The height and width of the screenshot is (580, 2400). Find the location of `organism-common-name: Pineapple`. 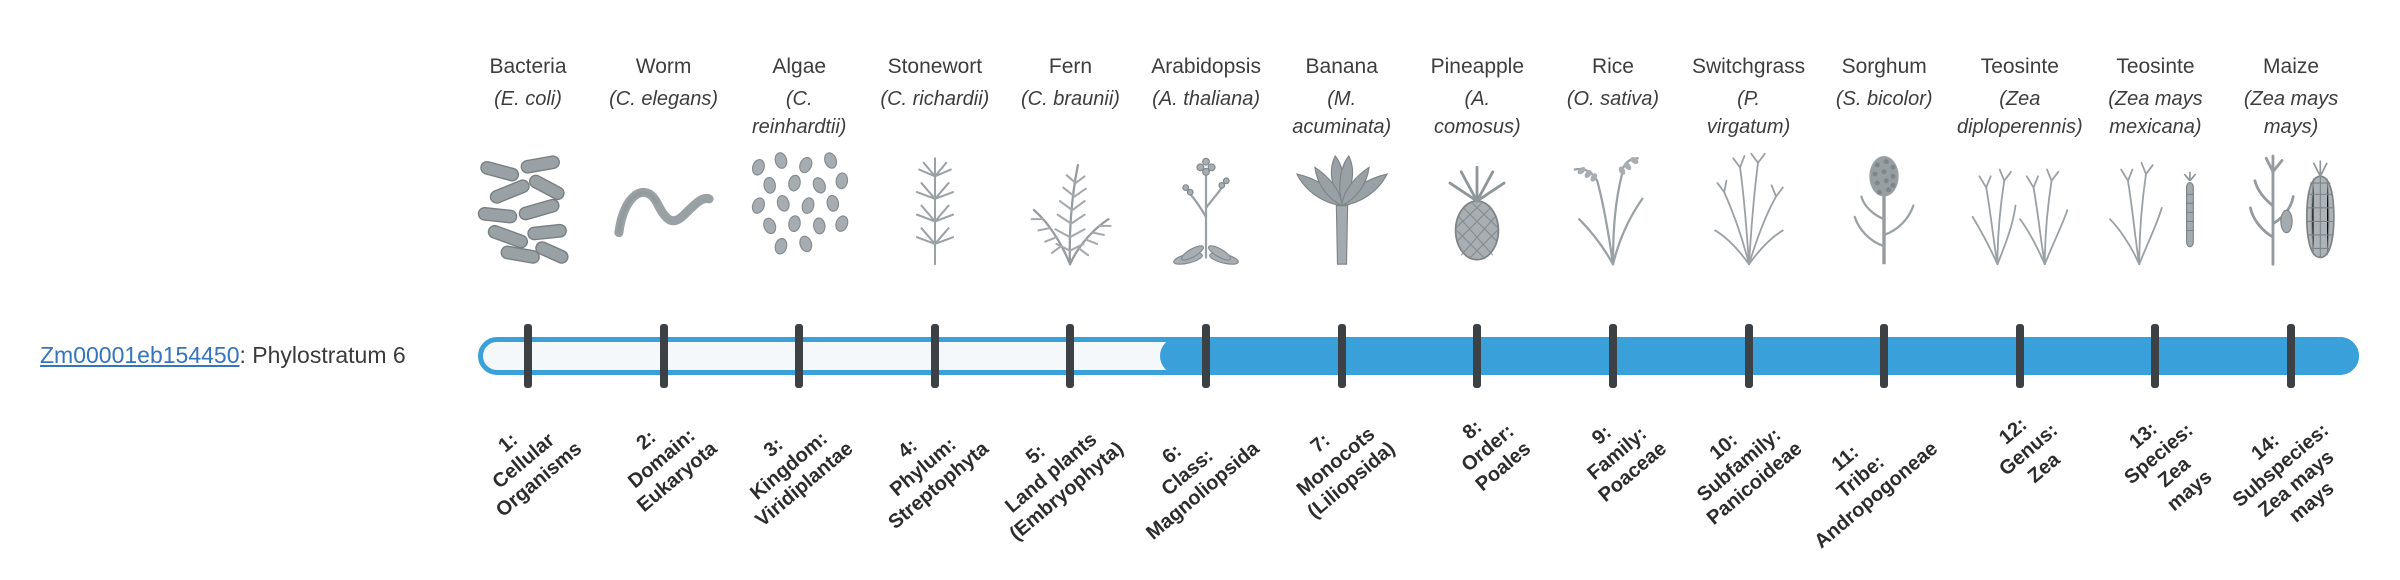

organism-common-name: Pineapple is located at coordinates (1477, 66).